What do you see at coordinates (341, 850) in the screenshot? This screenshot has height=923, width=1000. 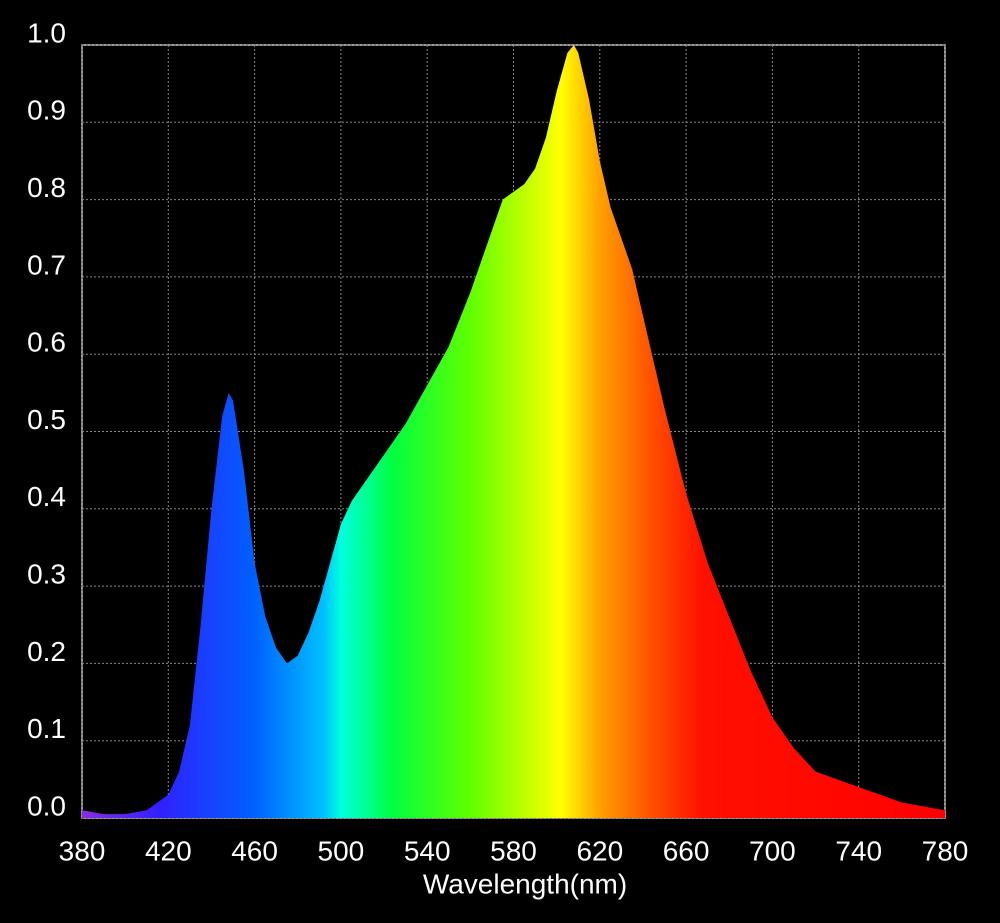 I see `x-tick-label: 500` at bounding box center [341, 850].